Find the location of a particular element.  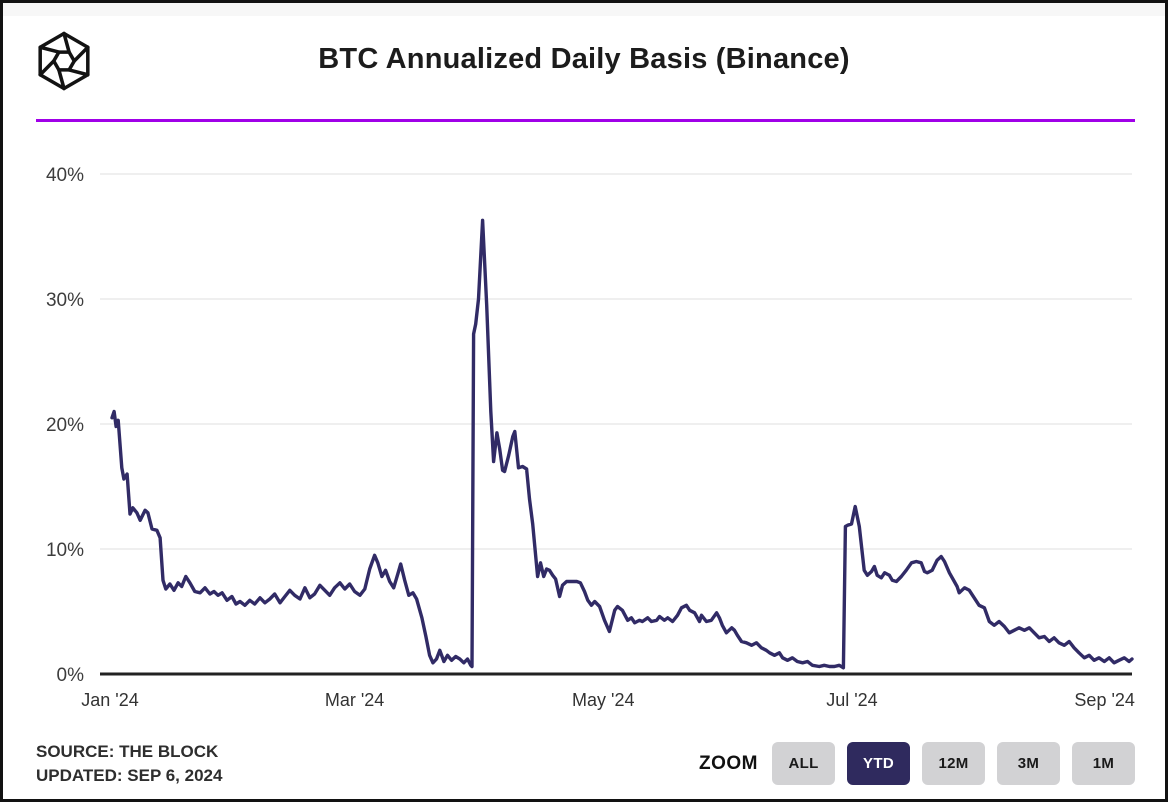

x-axis-label-may24: May '24 is located at coordinates (603, 700).